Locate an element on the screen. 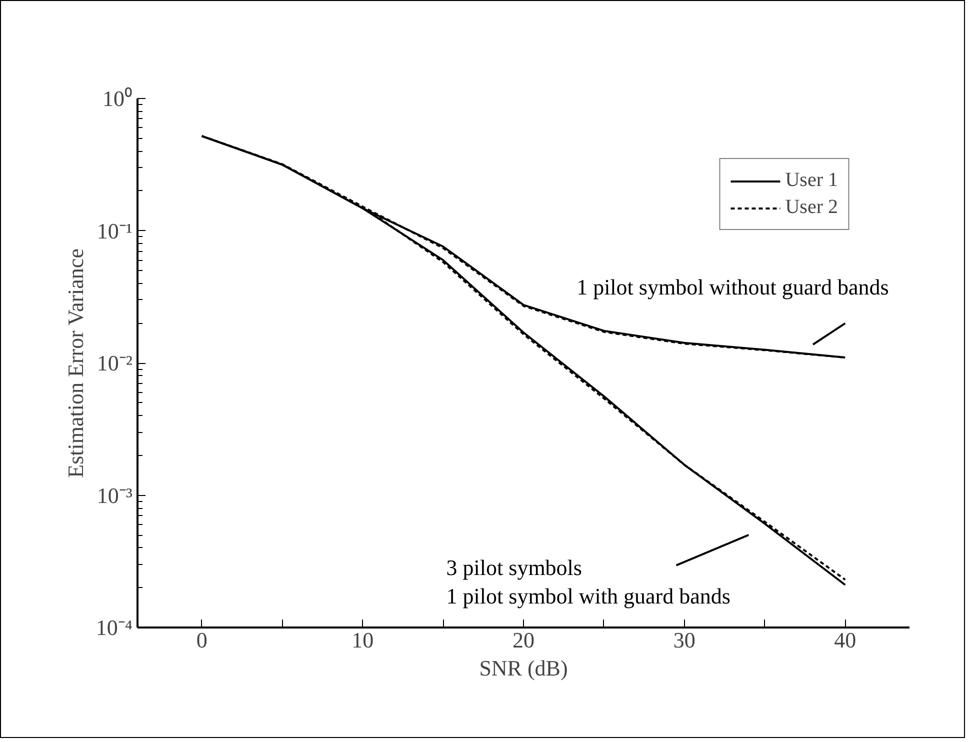 Image resolution: width=969 pixels, height=742 pixels. annotation: 1 pilot symbol without guard bands is located at coordinates (732, 287).